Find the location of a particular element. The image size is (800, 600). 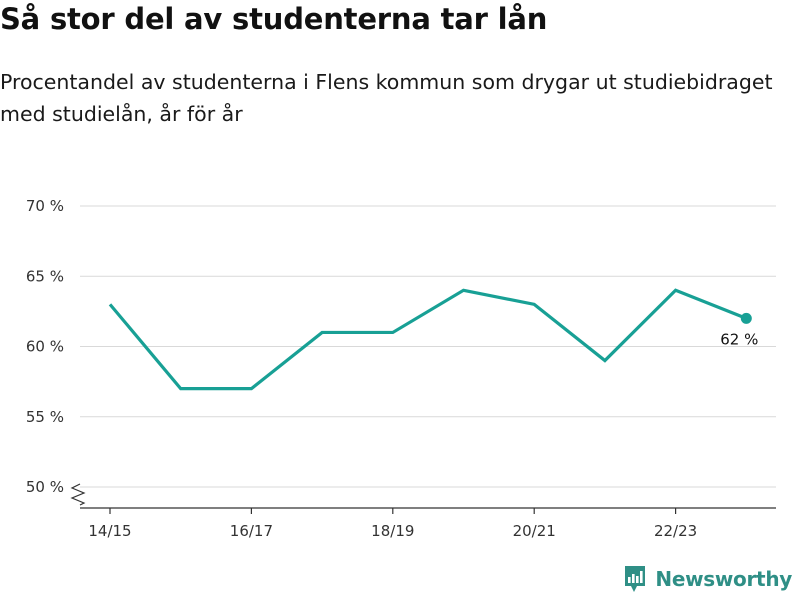

y-axis-break is located at coordinates (78, 494).